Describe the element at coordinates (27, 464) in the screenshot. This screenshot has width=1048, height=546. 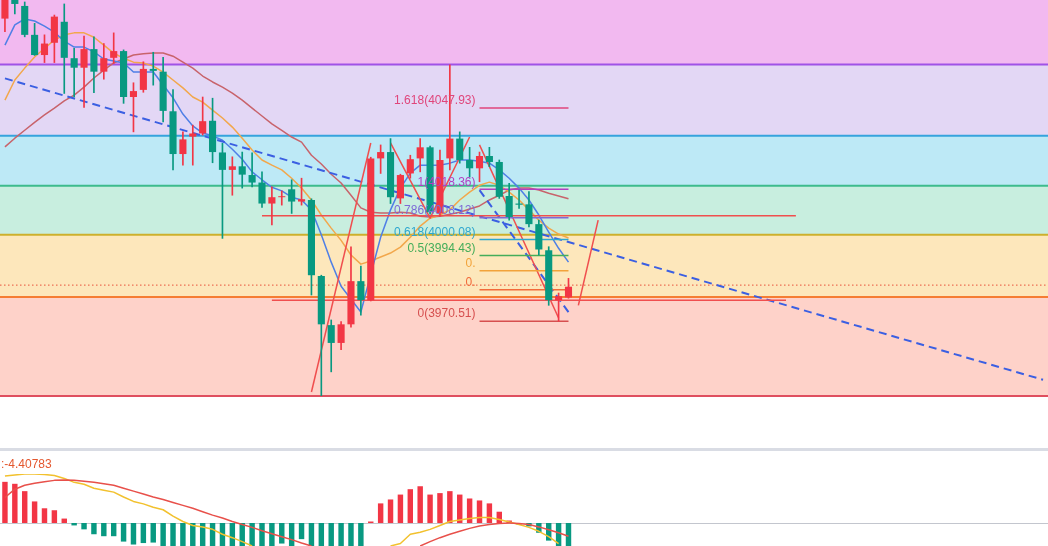
I see `text: :-4.40783` at that location.